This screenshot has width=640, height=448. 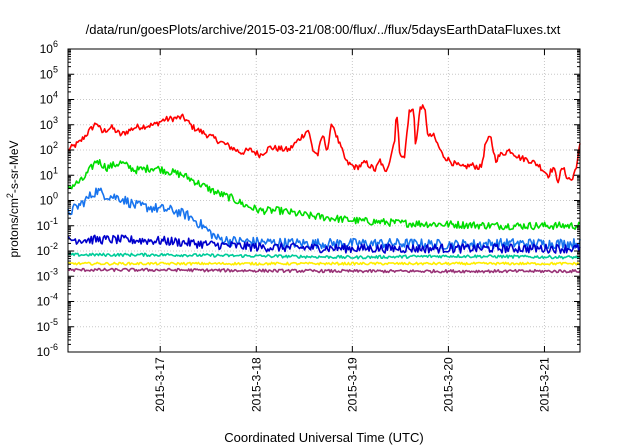 I want to click on x-tick-label: 2015-3-21, so click(x=544, y=384).